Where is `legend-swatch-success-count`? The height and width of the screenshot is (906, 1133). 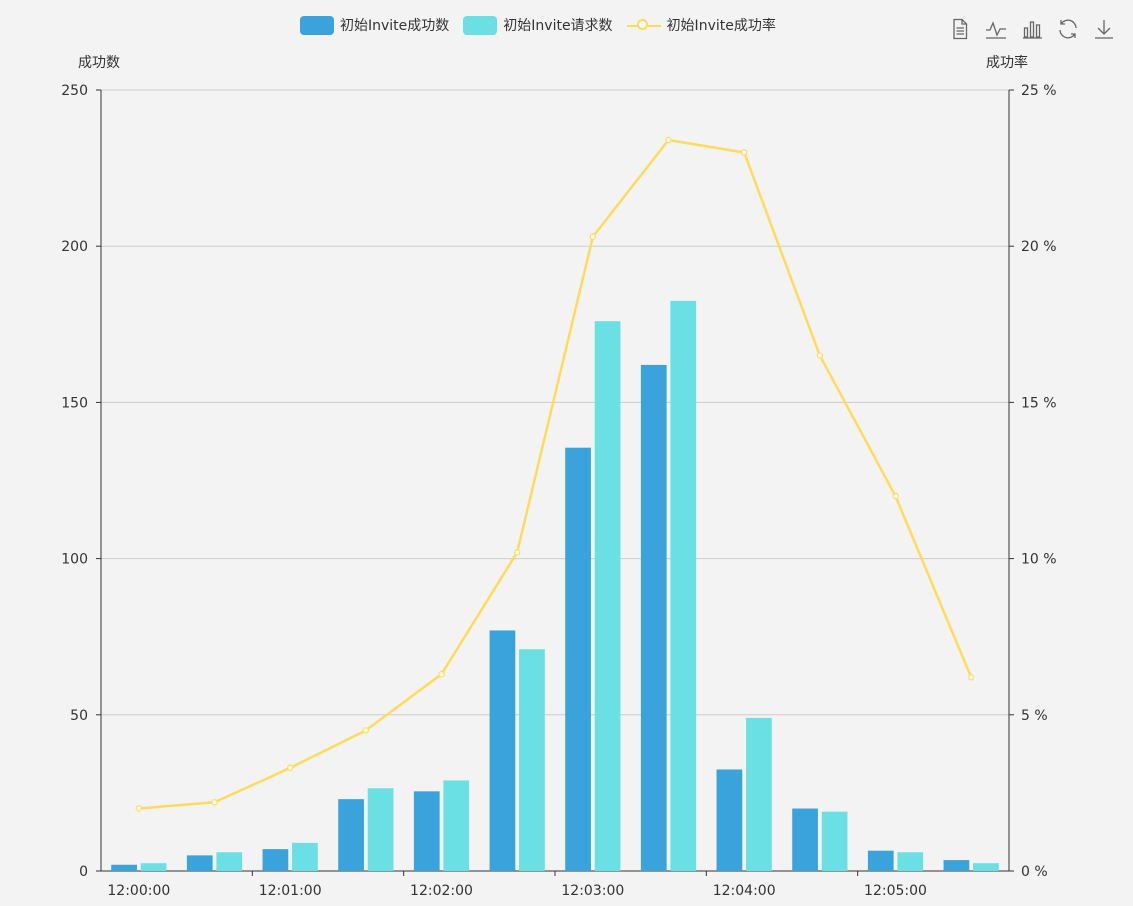
legend-swatch-success-count is located at coordinates (317, 25).